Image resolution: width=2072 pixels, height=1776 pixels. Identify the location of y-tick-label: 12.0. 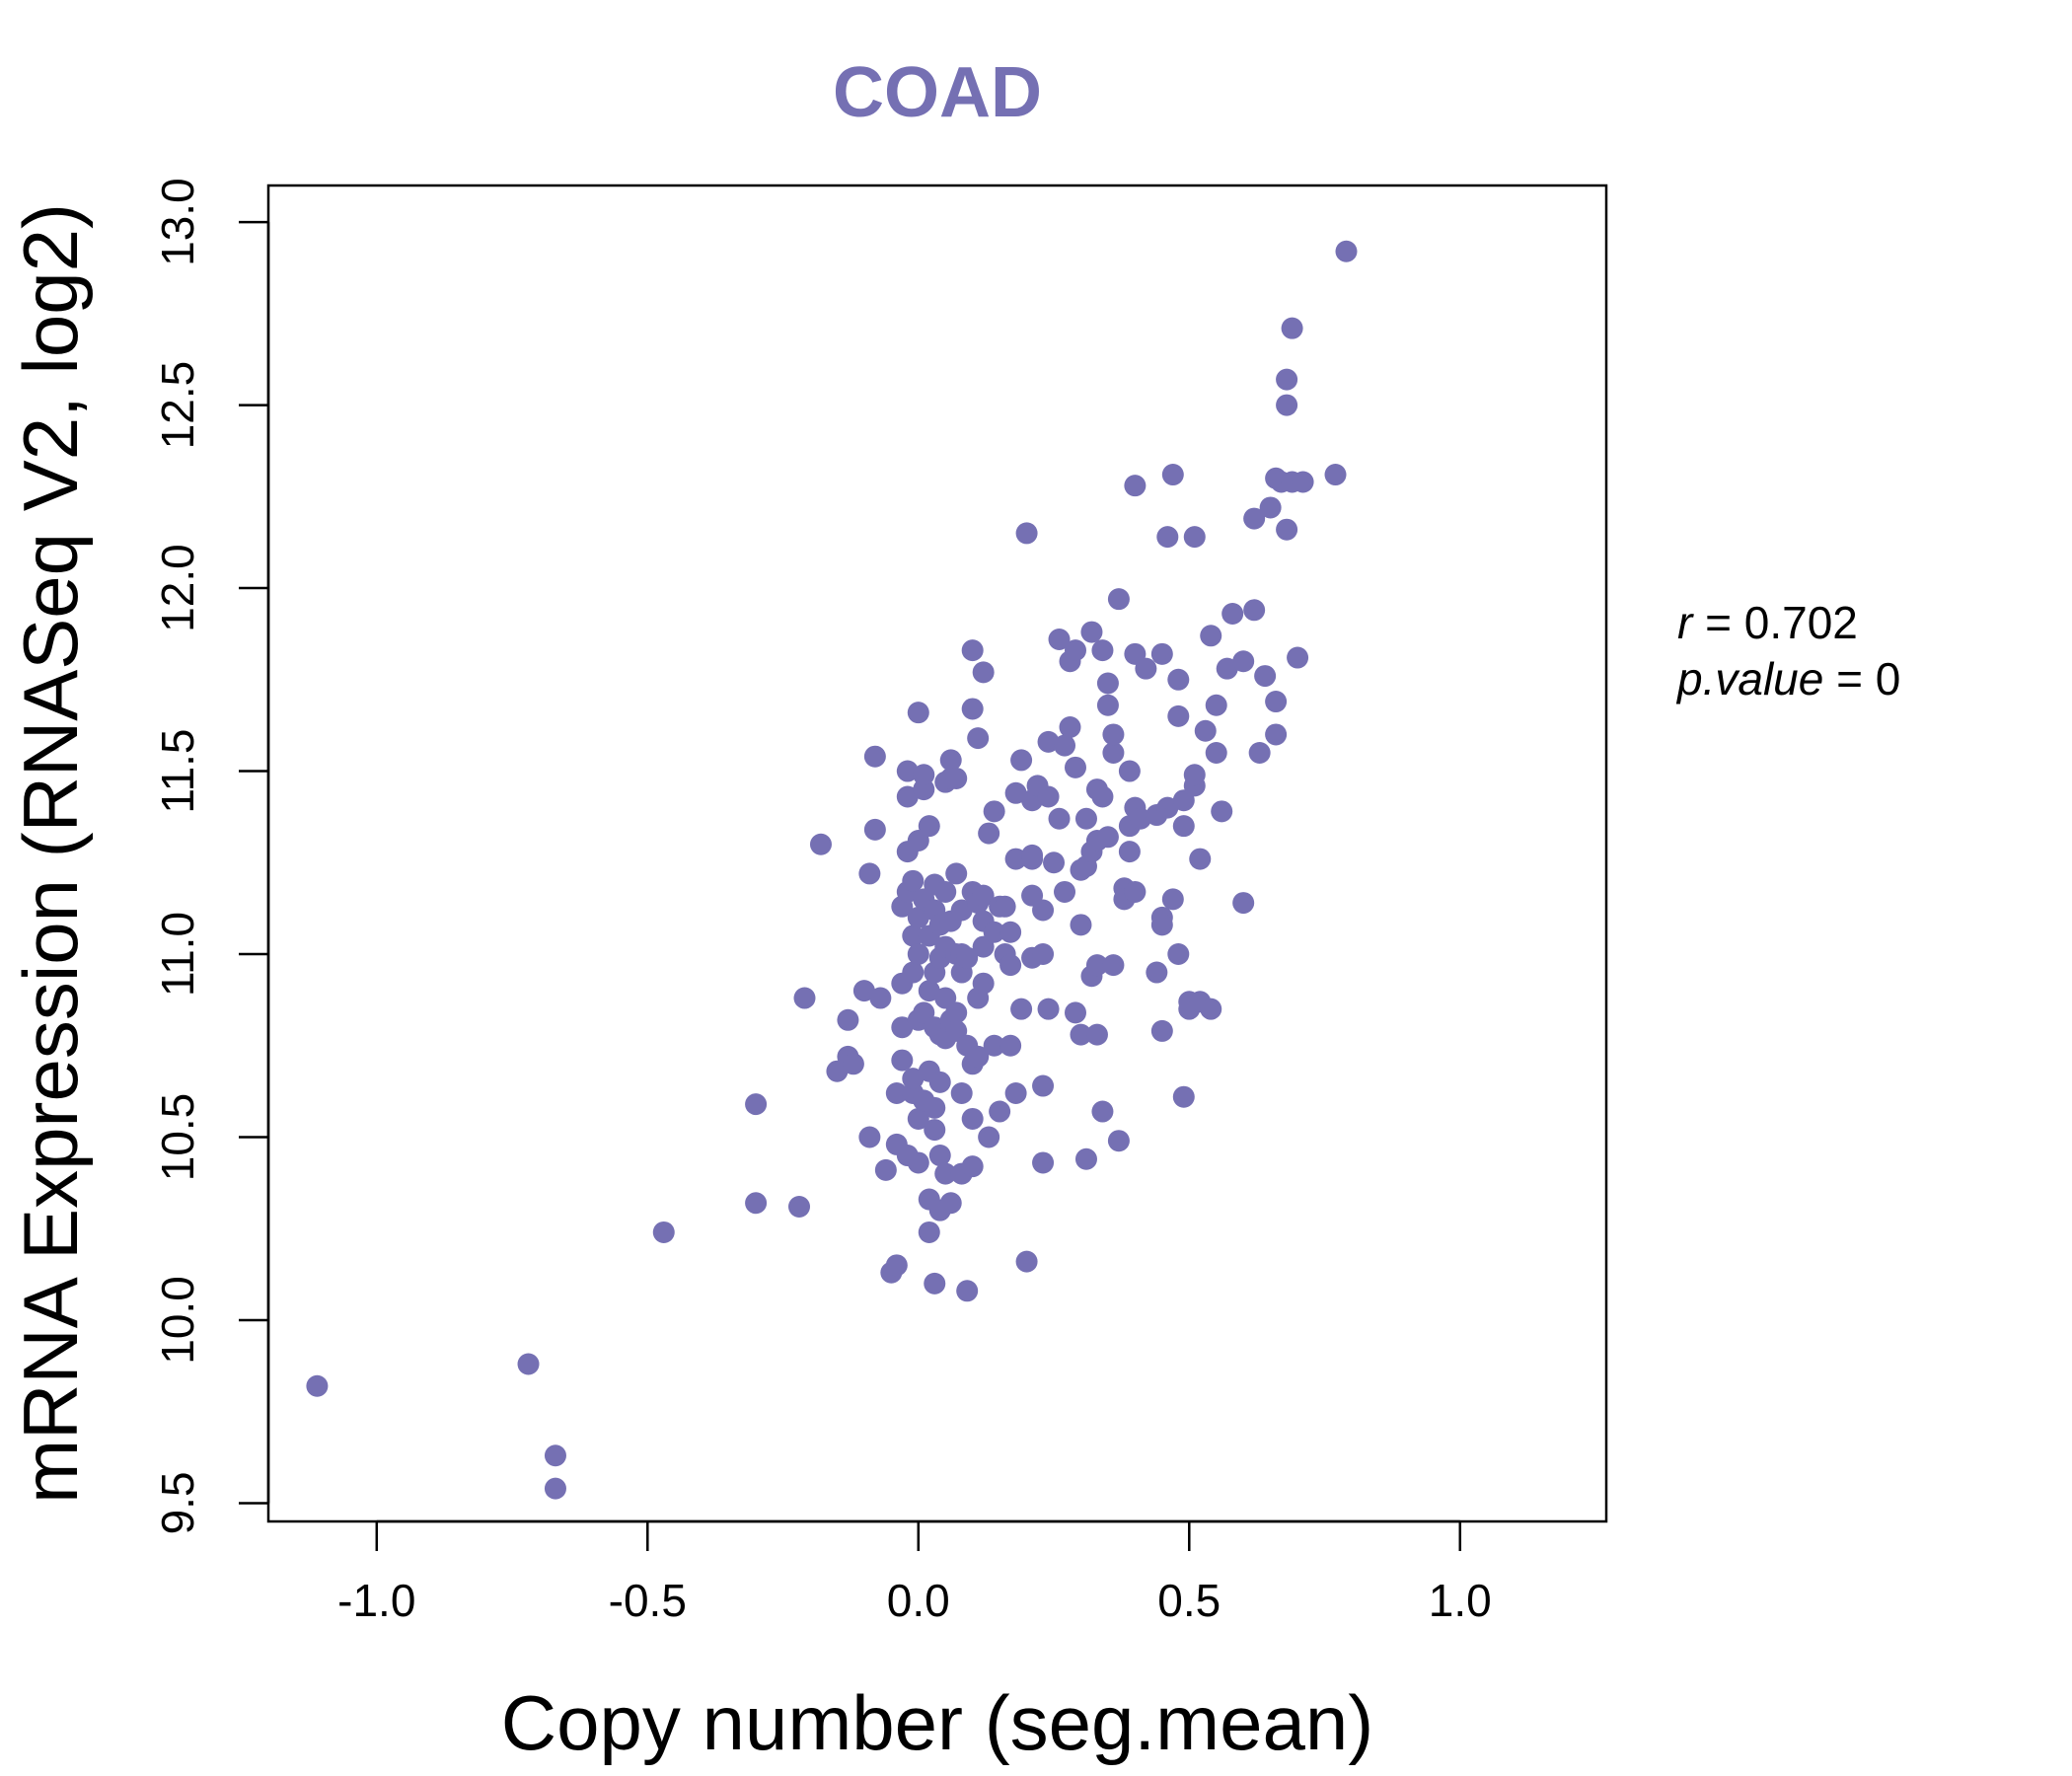
(178, 588).